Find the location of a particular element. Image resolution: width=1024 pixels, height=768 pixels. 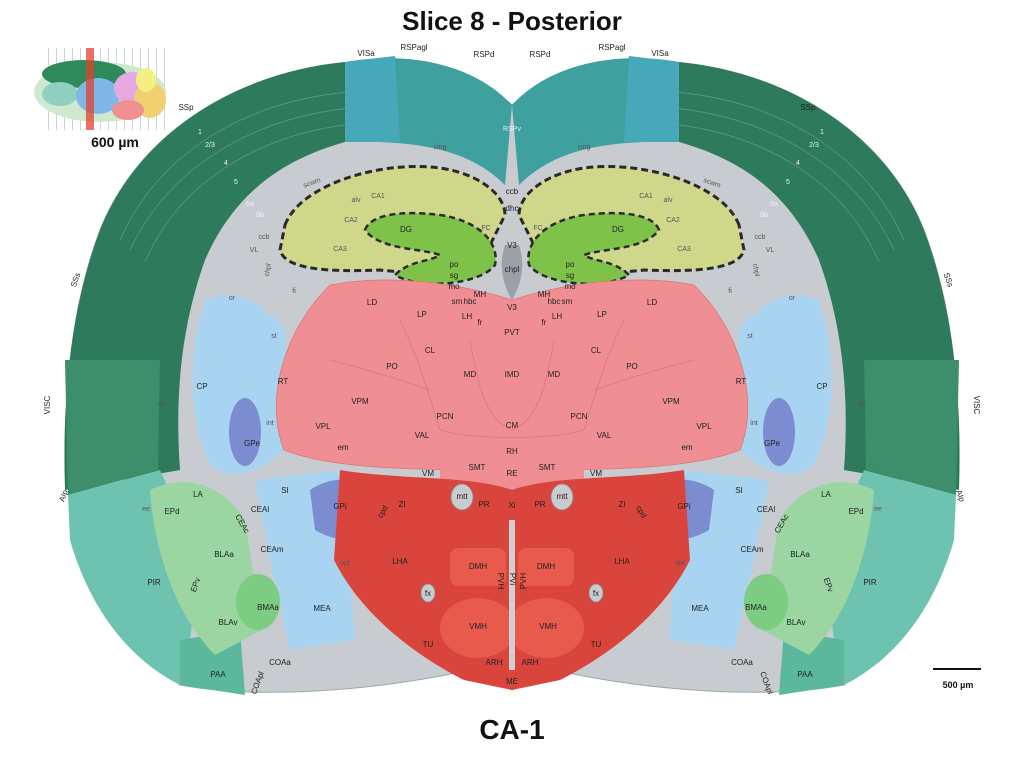

label-CM: CM is located at coordinates (512, 425).